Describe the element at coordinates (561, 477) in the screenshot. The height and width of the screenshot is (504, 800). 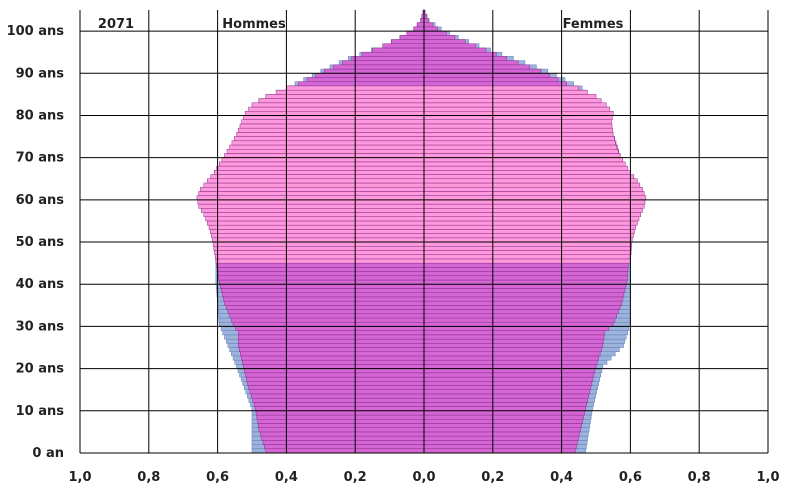
I see `x-tick-label-7: 0,4` at that location.